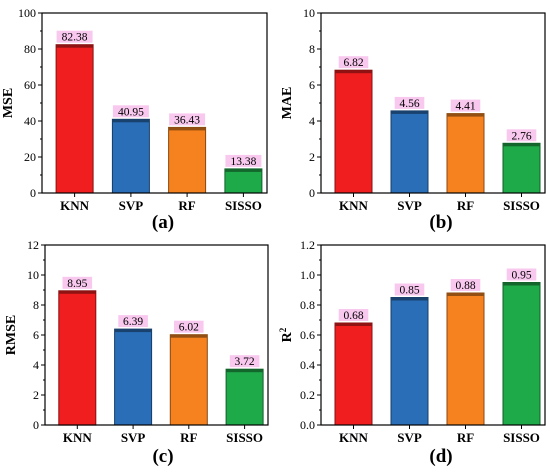 The width and height of the screenshot is (550, 473). I want to click on y-tick-label: 1.0, so click(307, 275).